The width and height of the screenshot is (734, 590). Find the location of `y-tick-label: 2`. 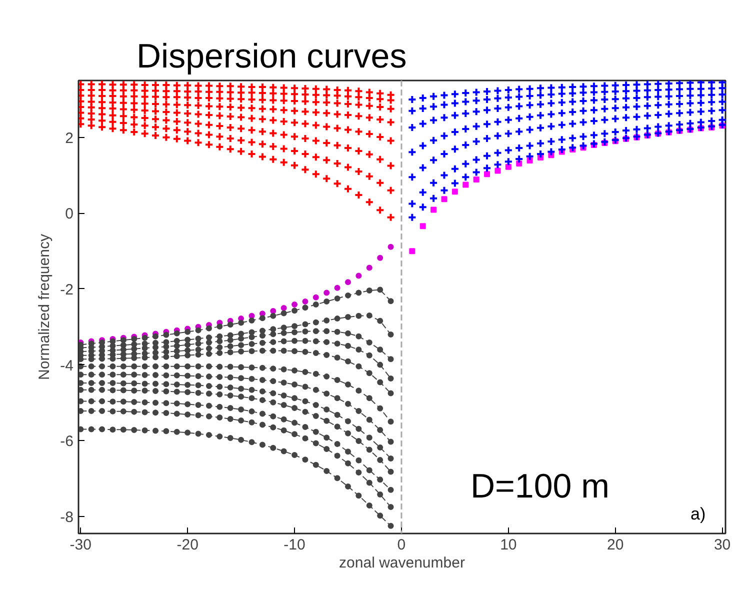

y-tick-label: 2 is located at coordinates (69, 138).